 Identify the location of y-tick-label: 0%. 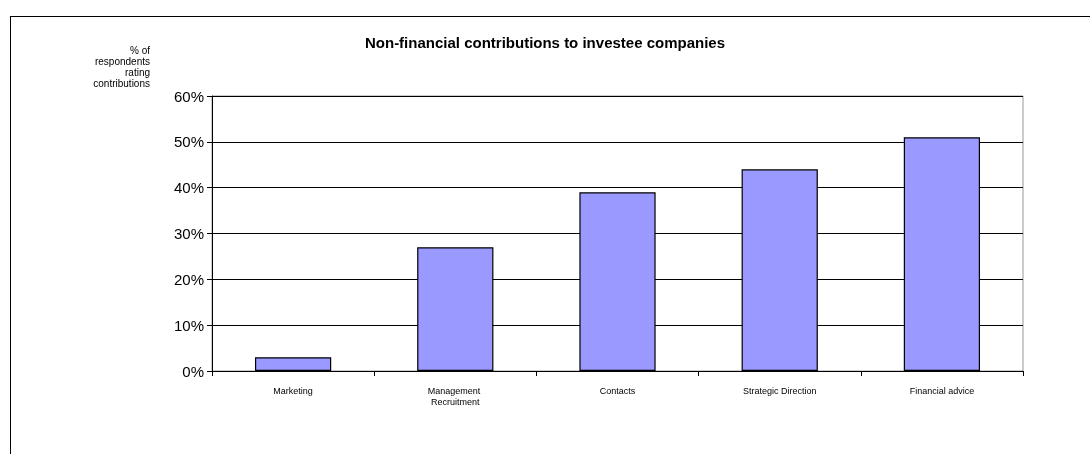
(193, 371).